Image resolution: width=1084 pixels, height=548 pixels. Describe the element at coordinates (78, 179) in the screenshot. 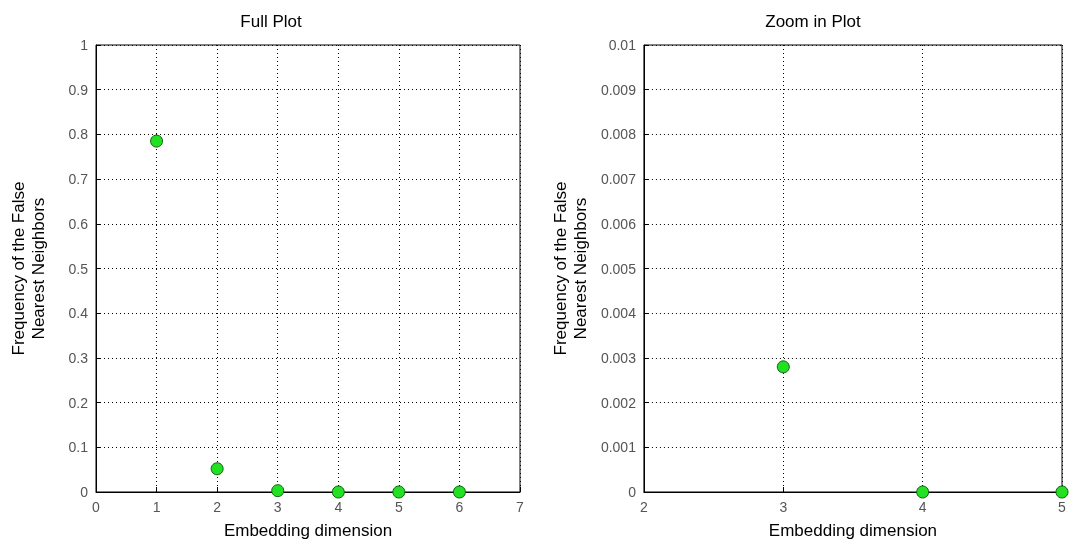

I see `y-tick-label: 0.7` at that location.